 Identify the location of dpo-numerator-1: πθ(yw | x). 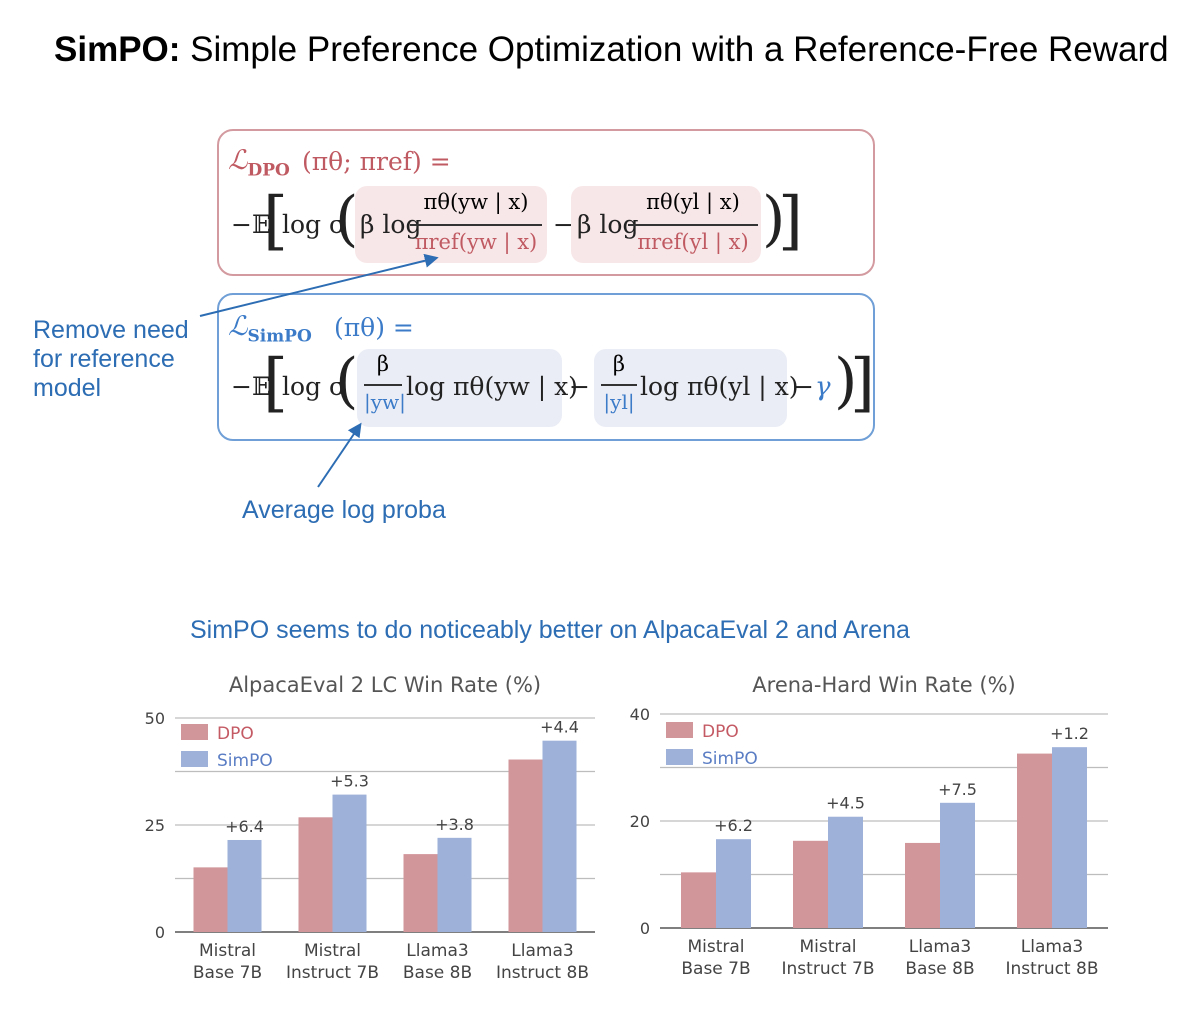
(476, 202).